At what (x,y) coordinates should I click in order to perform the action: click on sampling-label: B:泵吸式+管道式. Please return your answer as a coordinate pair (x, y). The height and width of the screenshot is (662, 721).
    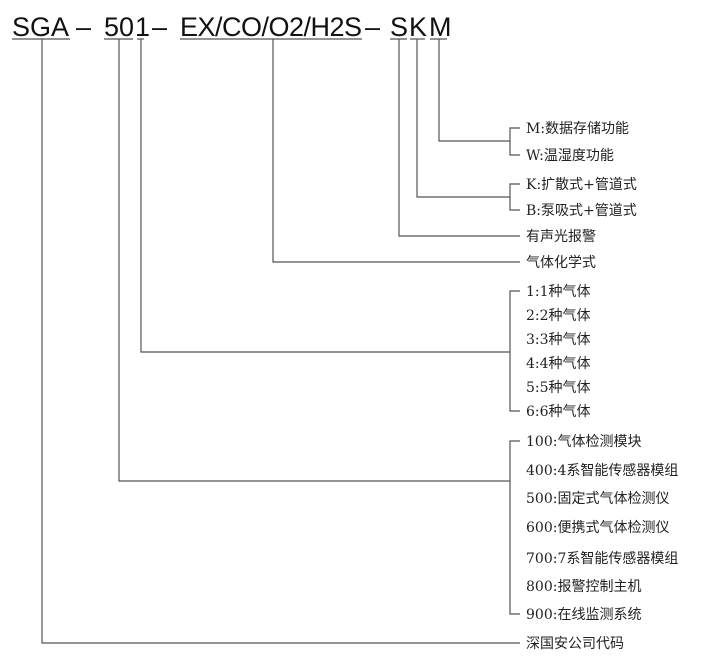
    Looking at the image, I should click on (581, 211).